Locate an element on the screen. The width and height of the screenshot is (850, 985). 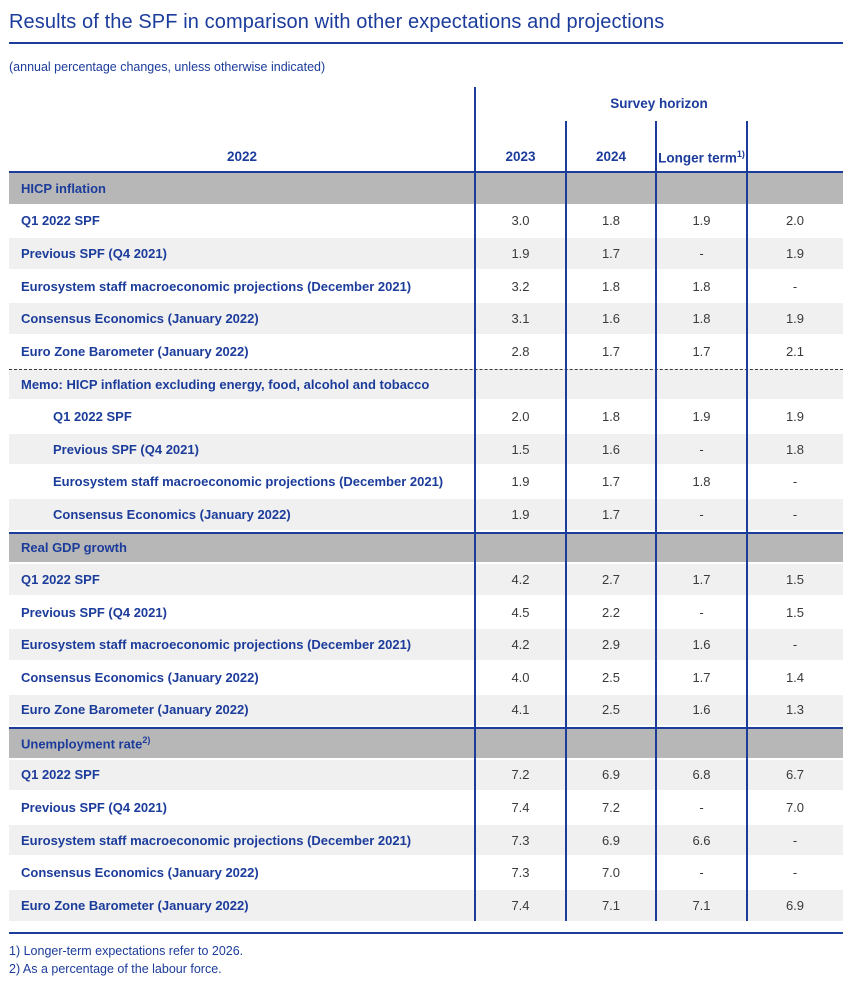
longer-term-label: Longer term is located at coordinates (697, 157).